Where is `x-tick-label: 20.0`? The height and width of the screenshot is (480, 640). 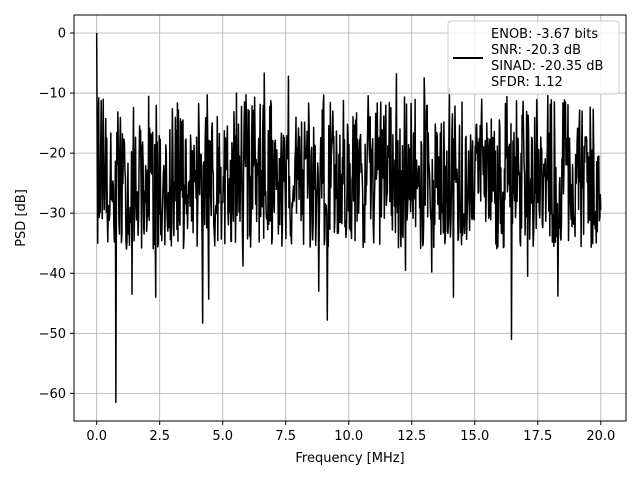
x-tick-label: 20.0 is located at coordinates (600, 436).